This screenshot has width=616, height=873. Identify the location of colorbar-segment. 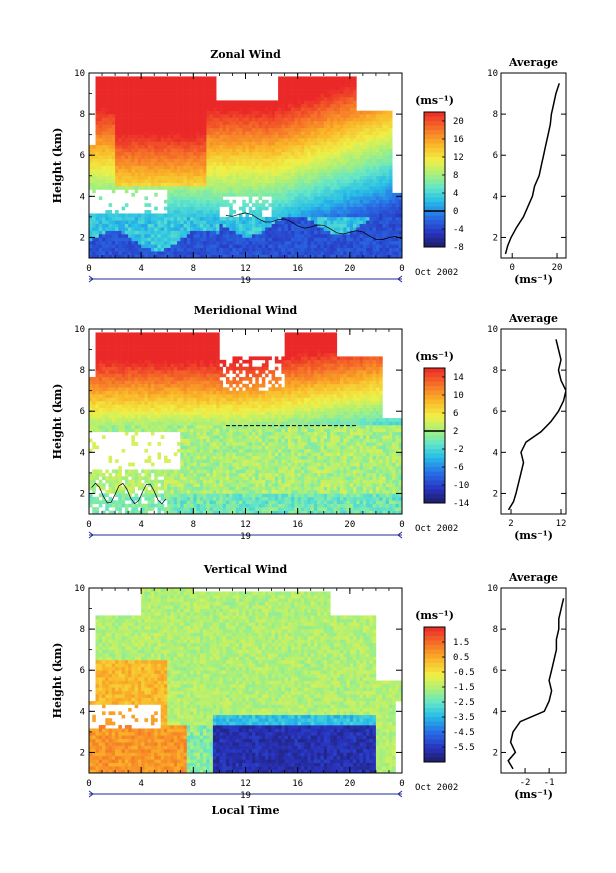
(434, 245).